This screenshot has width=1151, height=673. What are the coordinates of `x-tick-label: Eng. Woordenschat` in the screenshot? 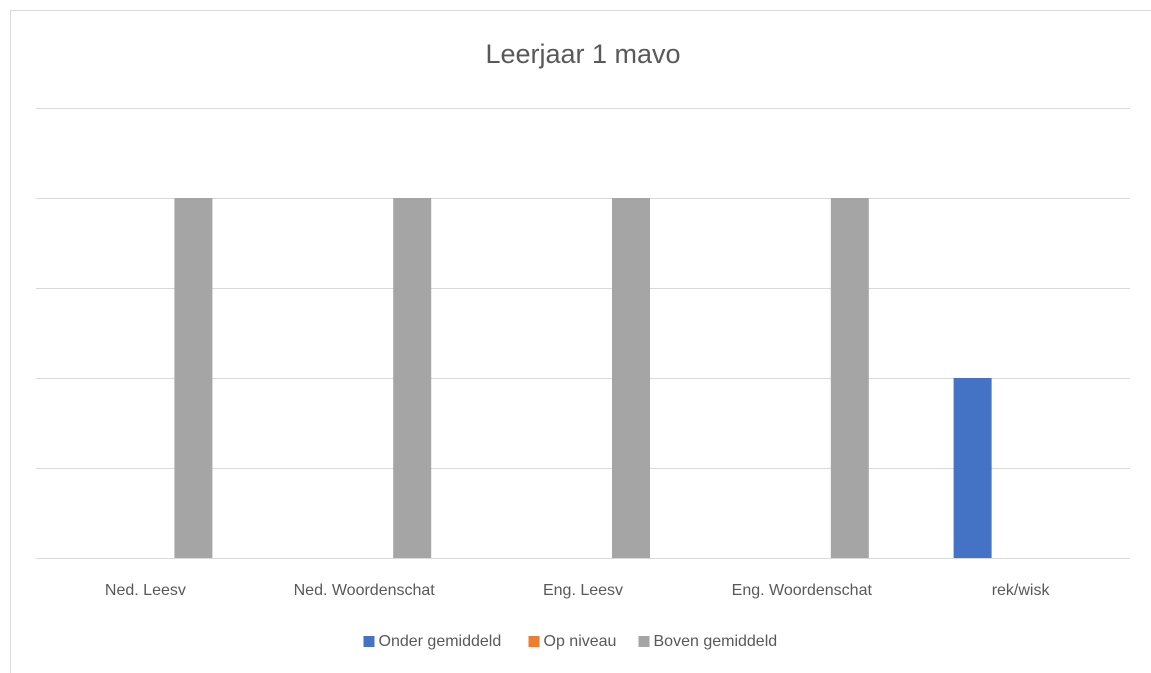 It's located at (802, 590).